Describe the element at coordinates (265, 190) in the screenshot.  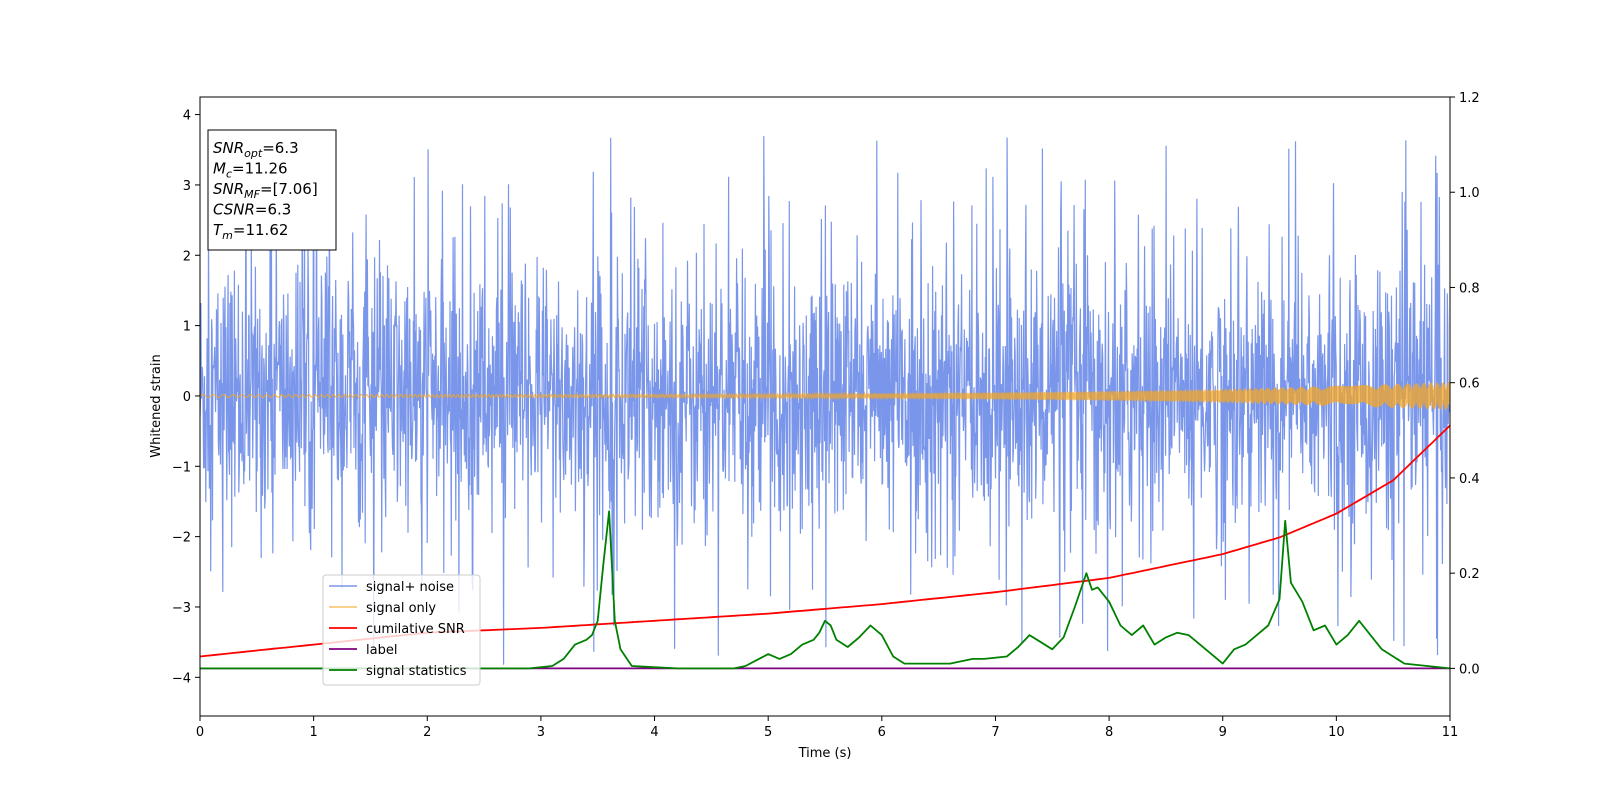
I see `info-line: SNRMF=[7.06]` at that location.